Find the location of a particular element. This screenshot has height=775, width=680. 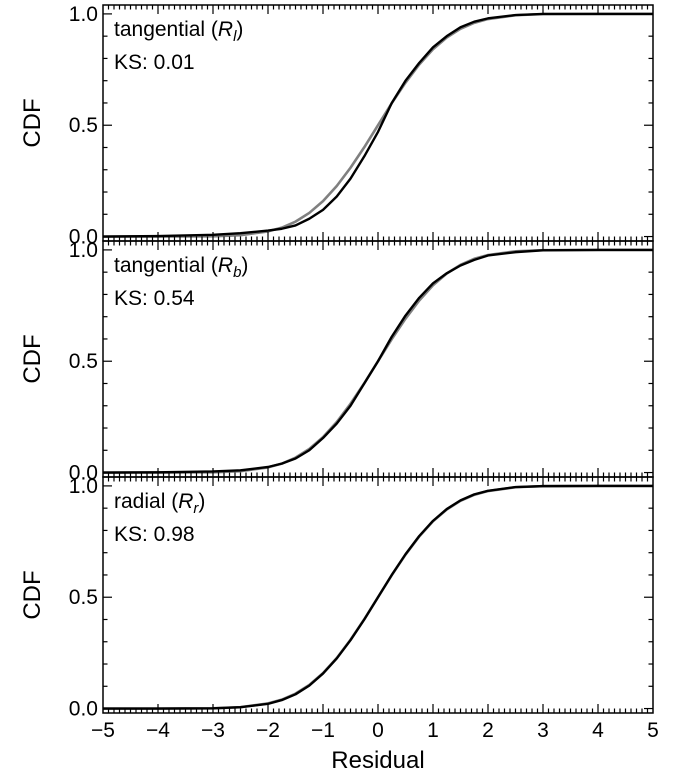

component-annotation: tangential (Rl) is located at coordinates (178, 31).